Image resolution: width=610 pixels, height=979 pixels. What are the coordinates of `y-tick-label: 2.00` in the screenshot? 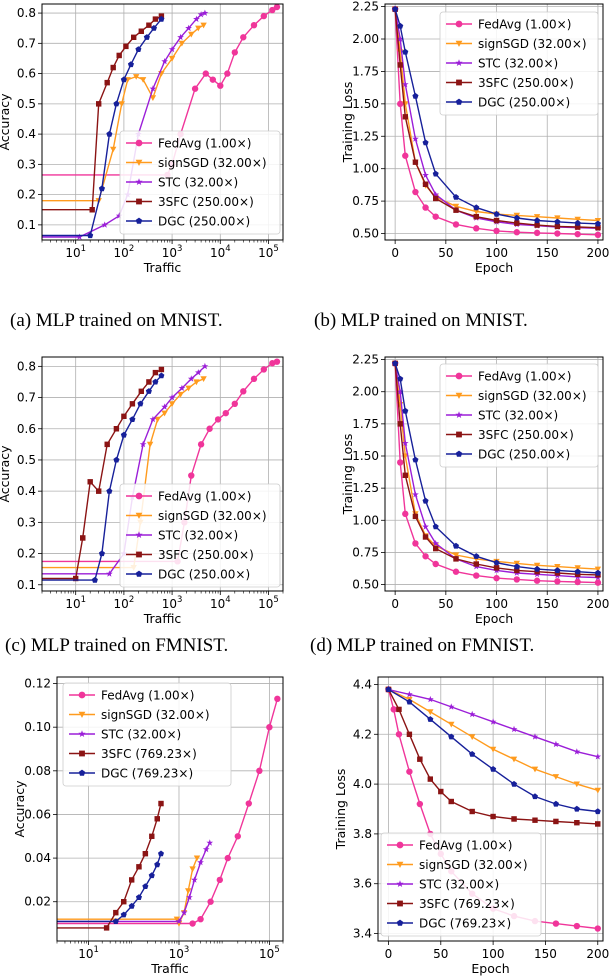 It's located at (365, 392).